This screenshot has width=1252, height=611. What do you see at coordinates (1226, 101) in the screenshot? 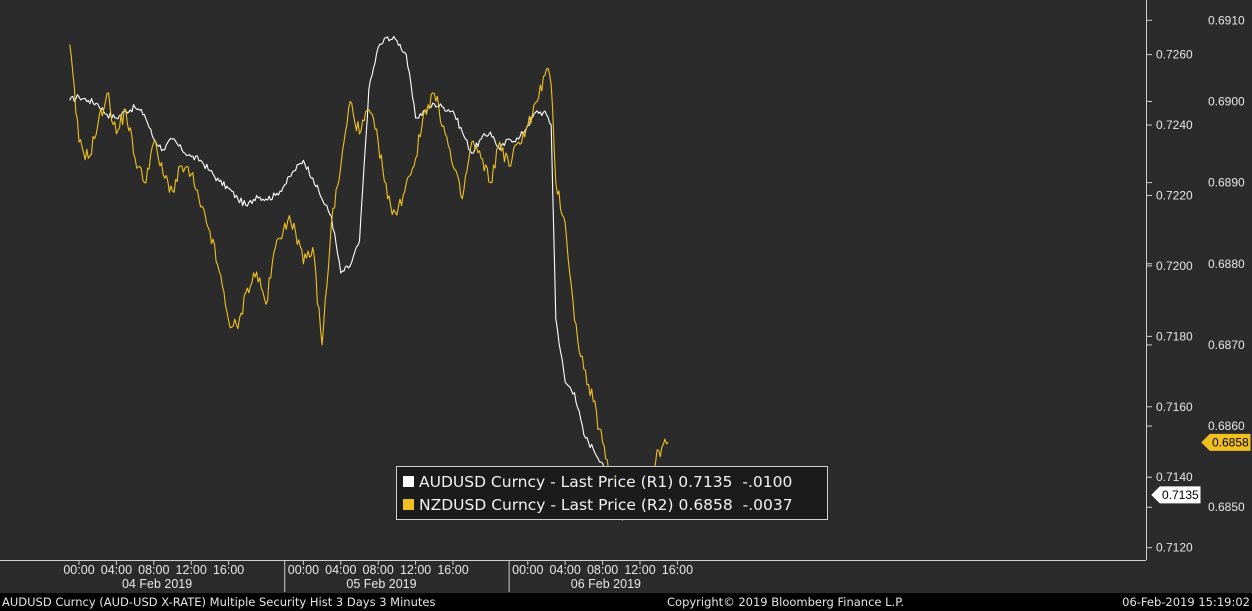
I see `r2-tick-label: 0.6900` at bounding box center [1226, 101].